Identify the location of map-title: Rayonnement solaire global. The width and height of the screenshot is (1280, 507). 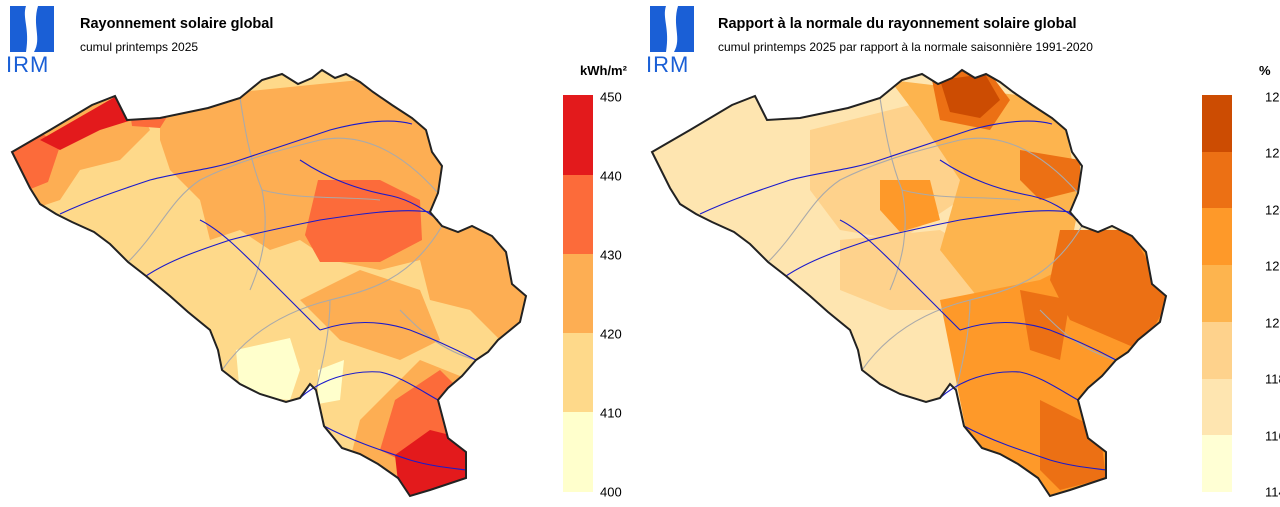
(177, 24).